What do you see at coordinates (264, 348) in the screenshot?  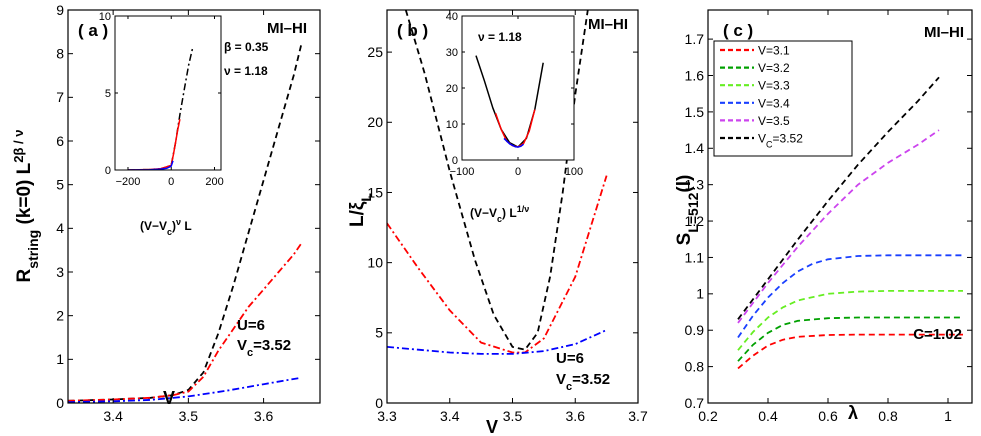 I see `panel-a-param-vc: Vc=3.52` at bounding box center [264, 348].